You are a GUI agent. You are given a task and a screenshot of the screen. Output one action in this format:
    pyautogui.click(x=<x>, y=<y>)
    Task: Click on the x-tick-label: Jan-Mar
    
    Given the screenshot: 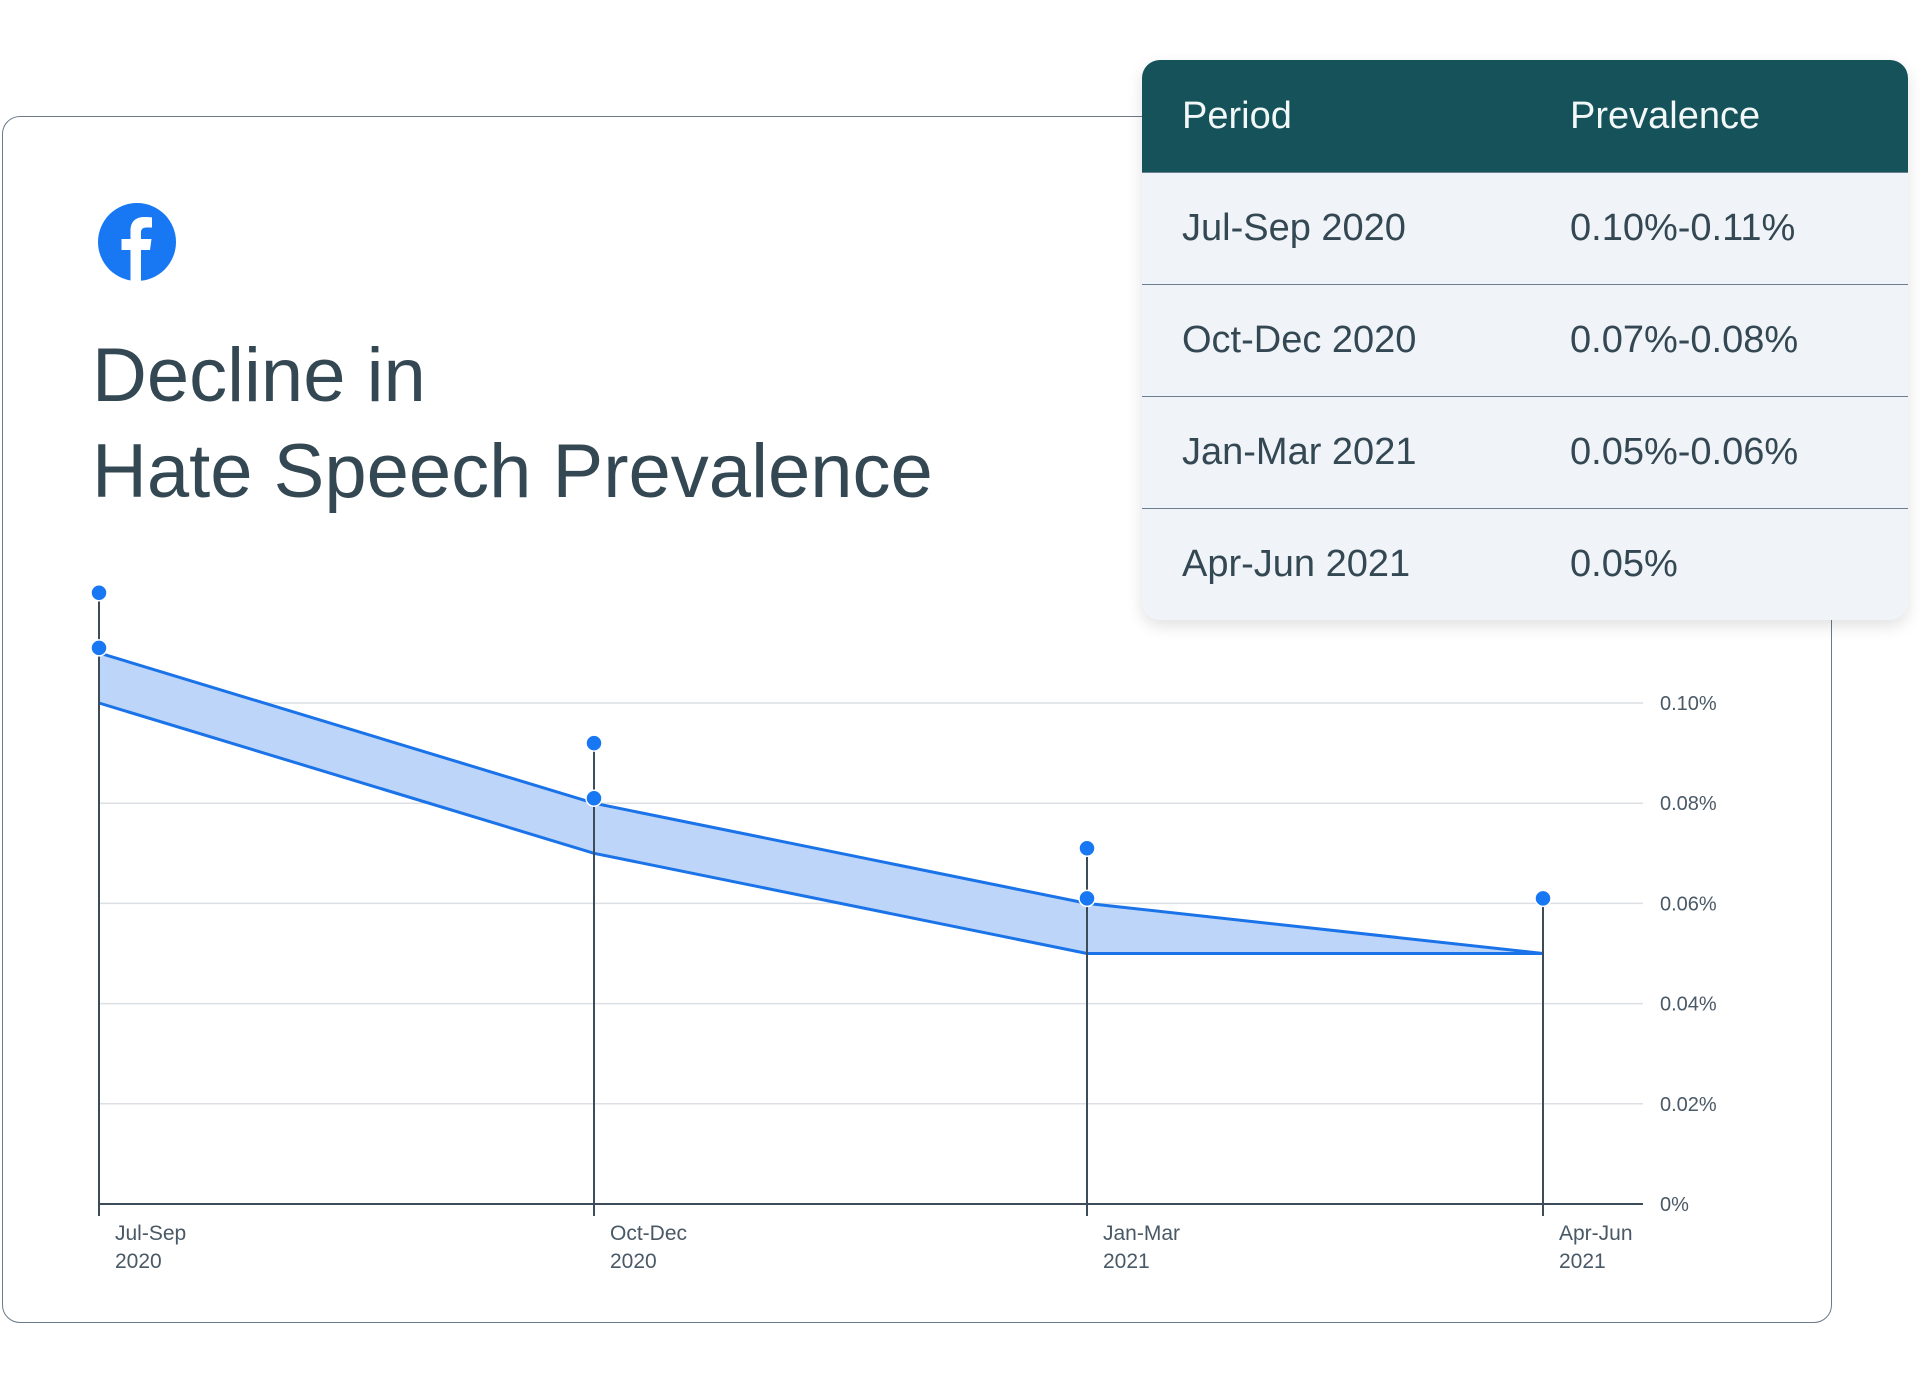 What is the action you would take?
    pyautogui.click(x=1141, y=1233)
    